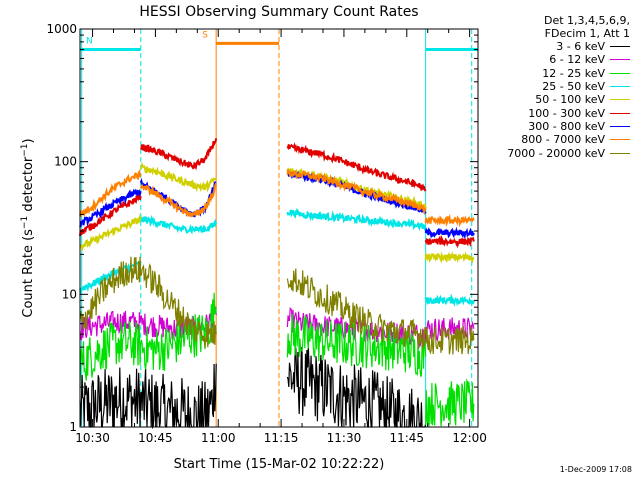 This screenshot has width=640, height=480. I want to click on legend-entry-6-12-kev: 6 - 12 keV, so click(554, 59).